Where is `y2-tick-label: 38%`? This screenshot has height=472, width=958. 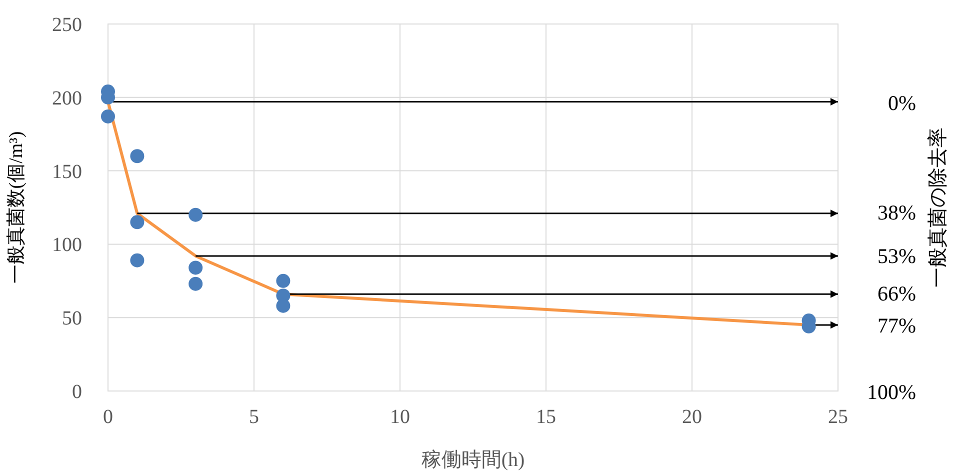 y2-tick-label: 38% is located at coordinates (897, 212).